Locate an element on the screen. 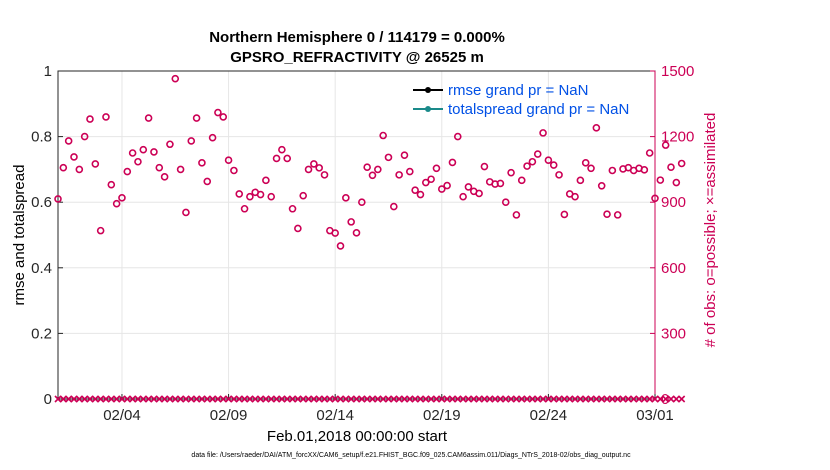 Image resolution: width=830 pixels, height=470 pixels. x-tick-label: 02/09 is located at coordinates (229, 415).